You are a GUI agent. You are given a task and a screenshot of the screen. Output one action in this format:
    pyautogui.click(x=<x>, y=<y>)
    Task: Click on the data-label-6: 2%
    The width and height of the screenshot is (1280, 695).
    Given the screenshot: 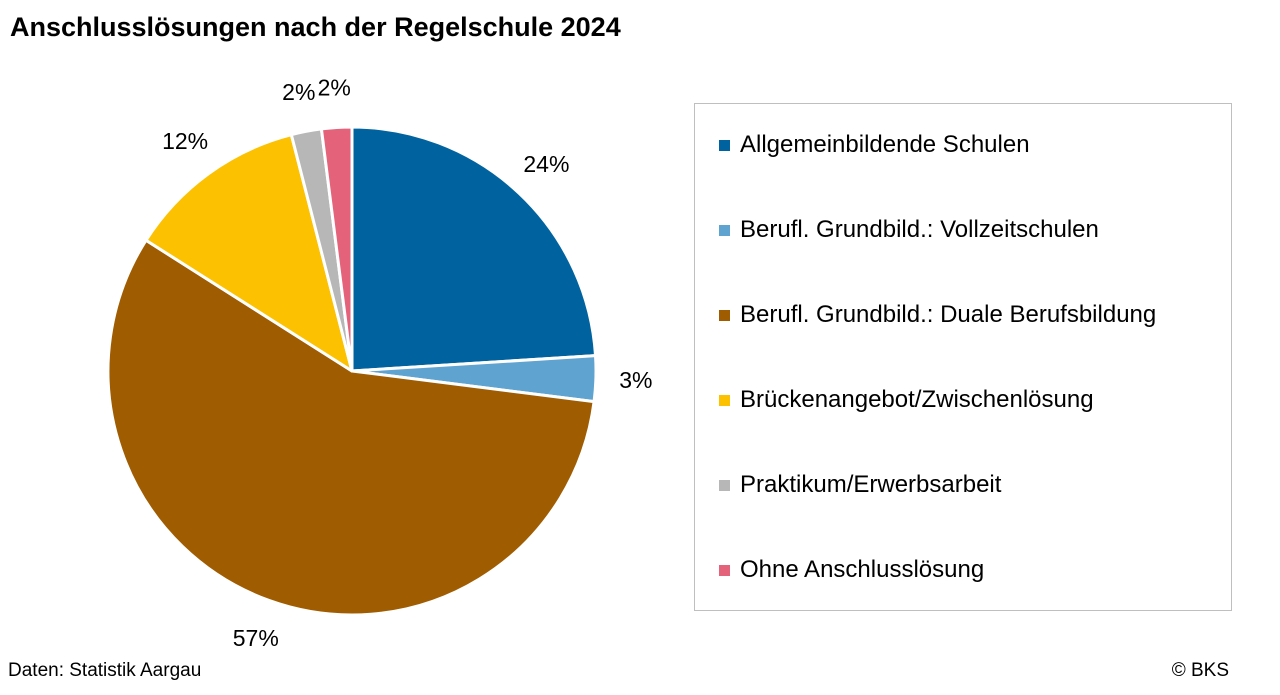 What is the action you would take?
    pyautogui.click(x=334, y=88)
    